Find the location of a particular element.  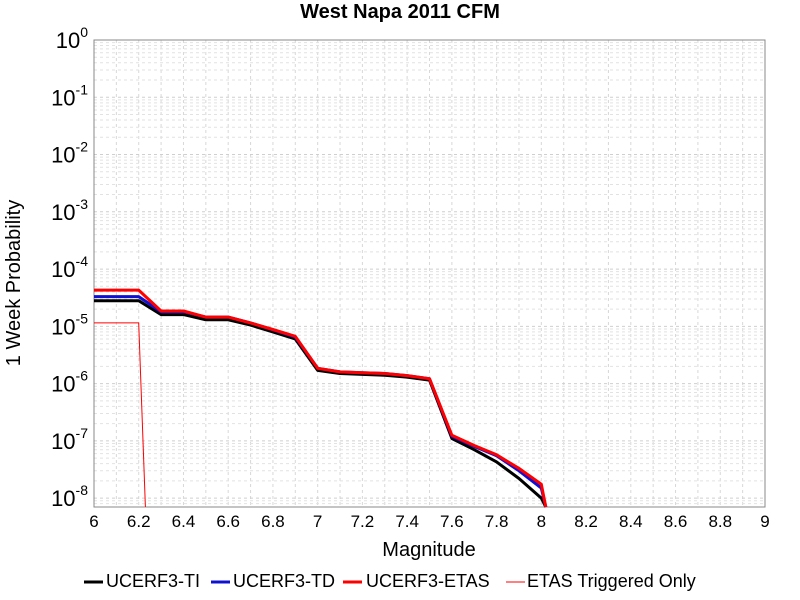

x-axis-label: Magnitude is located at coordinates (428, 550).